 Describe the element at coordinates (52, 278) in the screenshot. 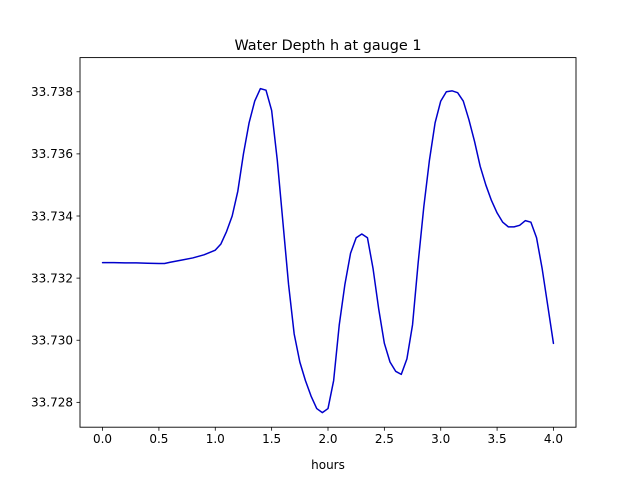

I see `y-tick-label: 33.732` at that location.